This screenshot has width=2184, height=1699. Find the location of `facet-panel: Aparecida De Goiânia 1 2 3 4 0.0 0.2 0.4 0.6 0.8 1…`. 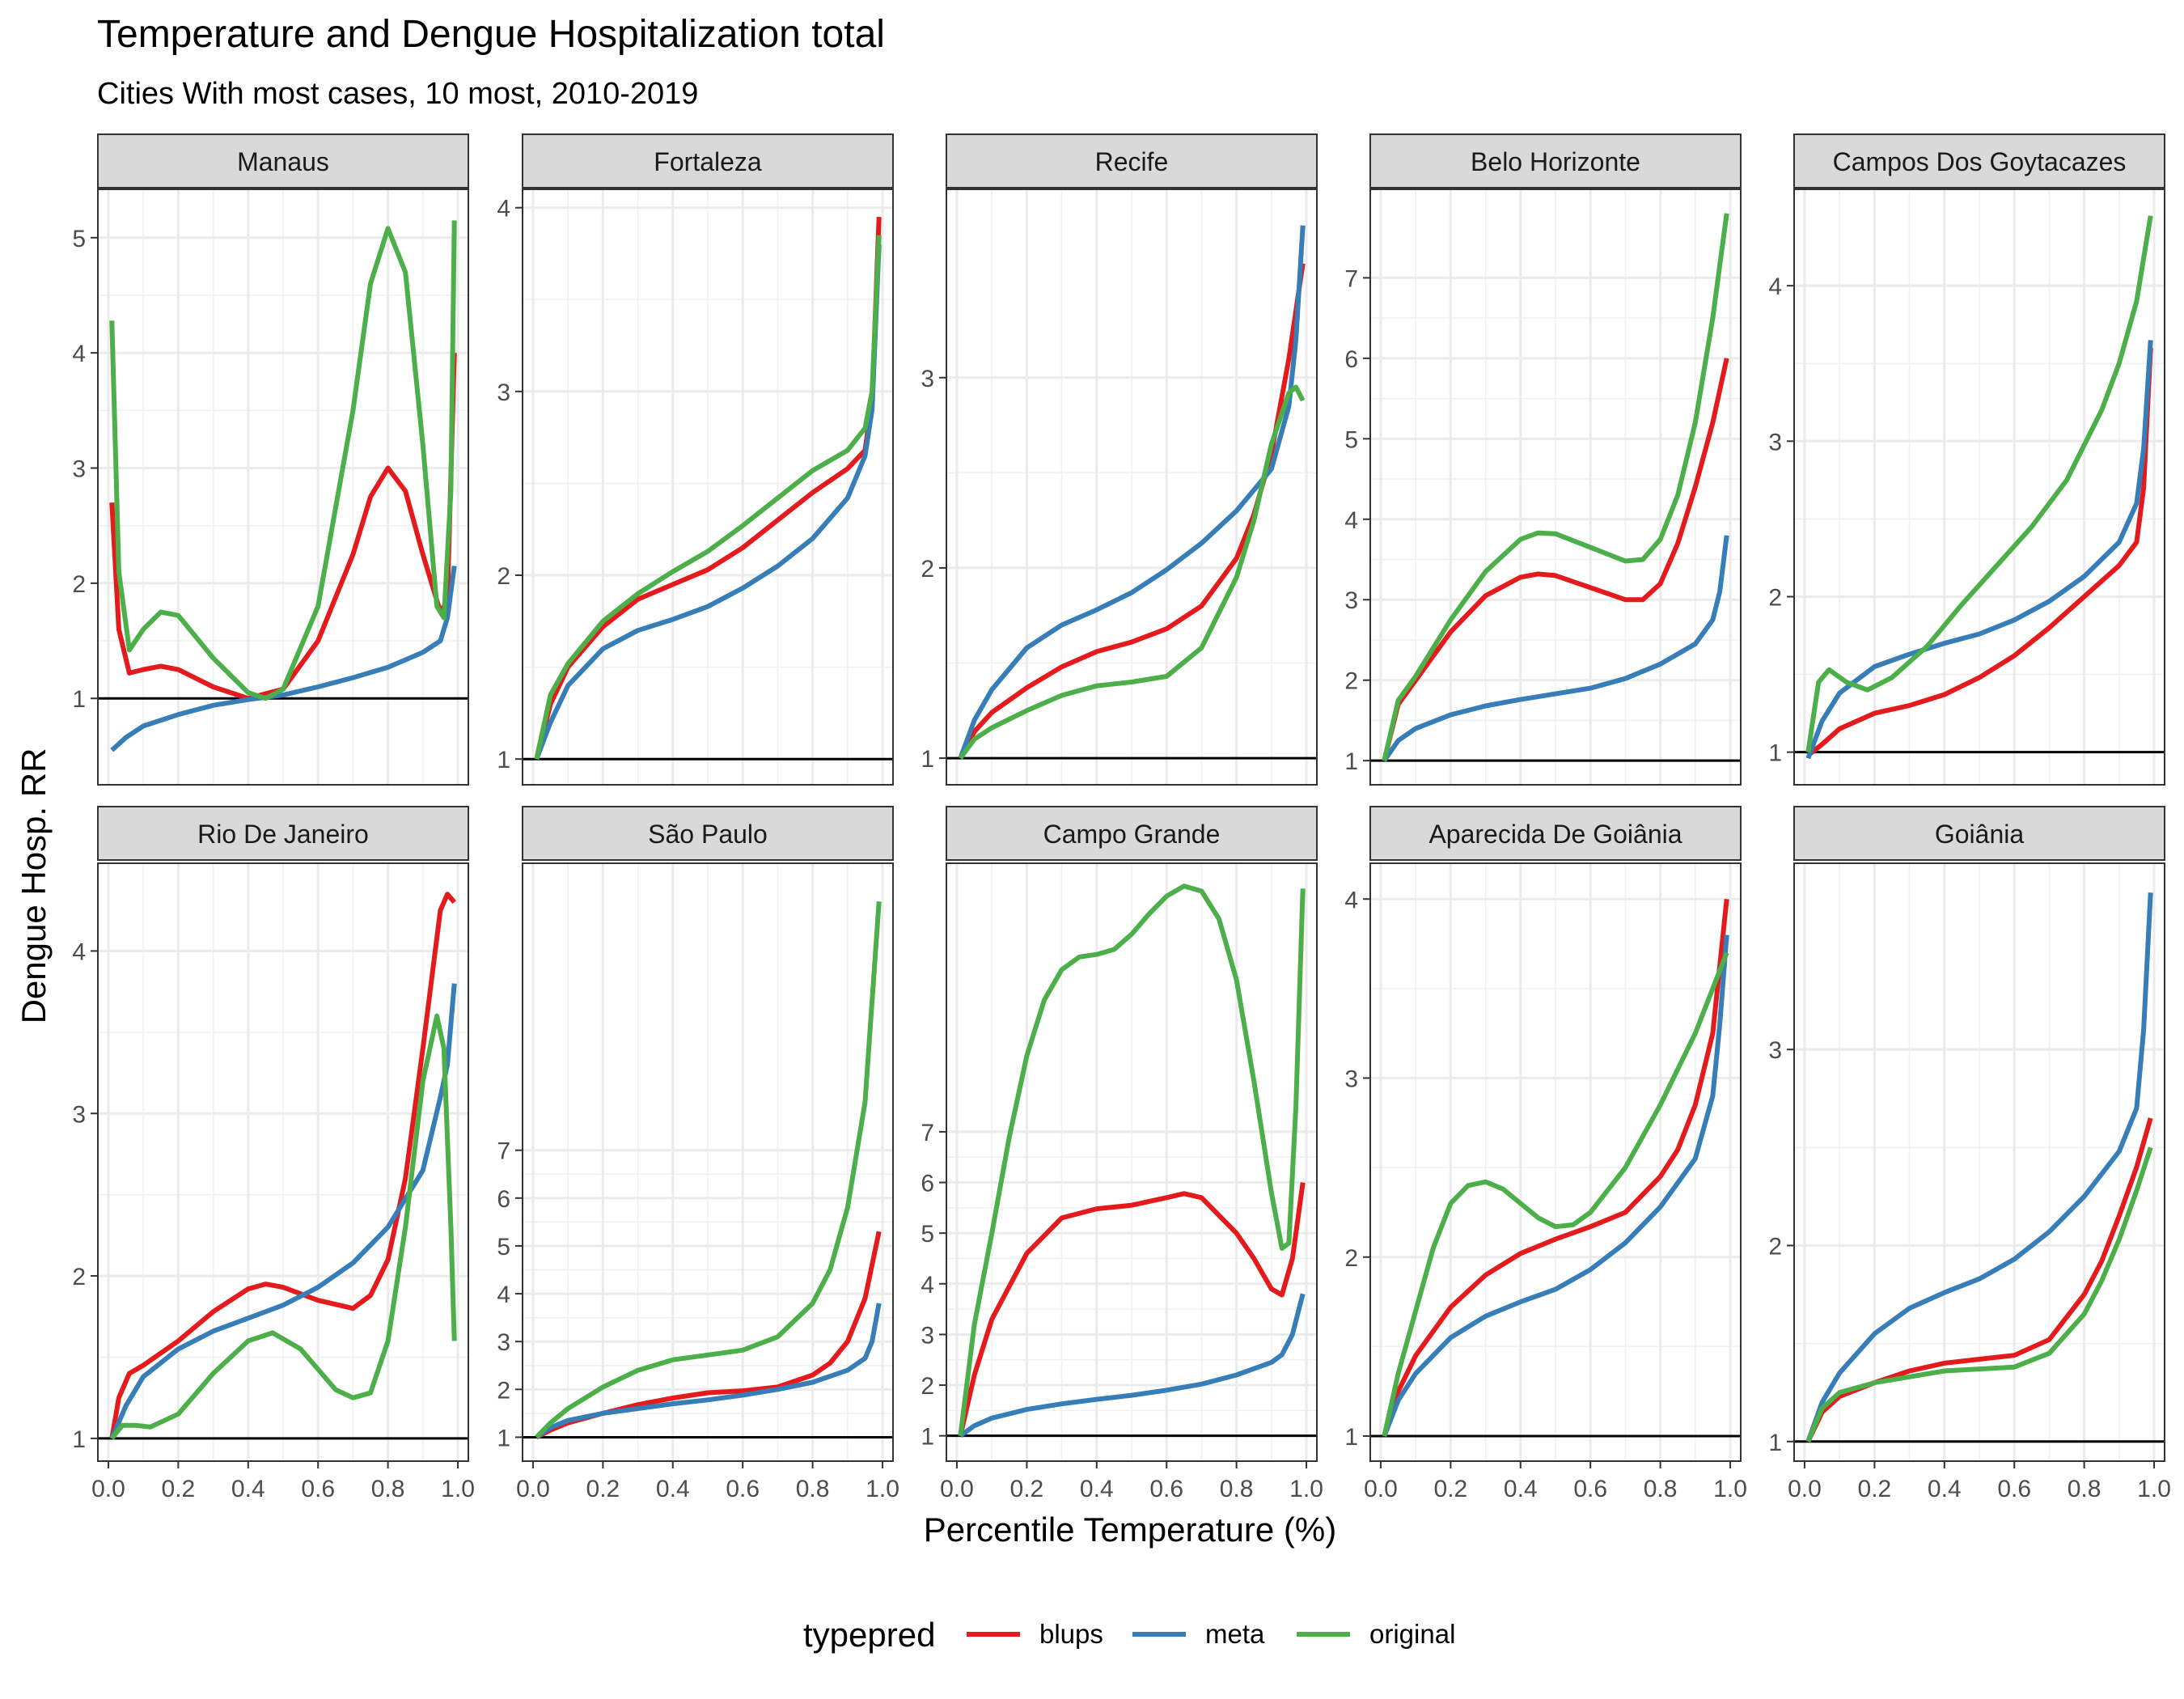

facet-panel: Aparecida De Goiânia 1 2 3 4 0.0 0.2 0.4 0.6 0.8 1… is located at coordinates (1545, 1154).